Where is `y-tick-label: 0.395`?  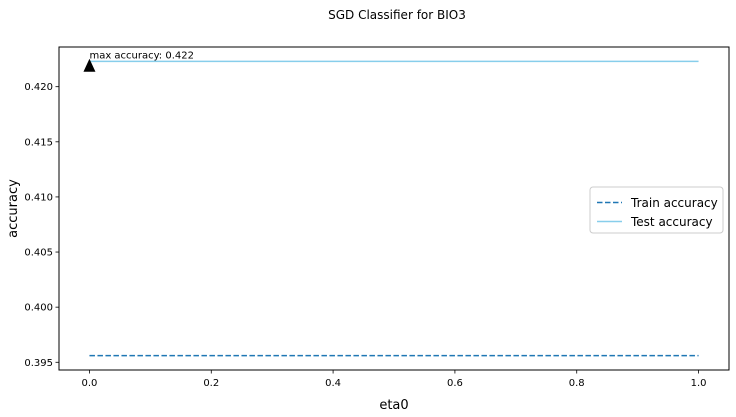 y-tick-label: 0.395 is located at coordinates (38, 363).